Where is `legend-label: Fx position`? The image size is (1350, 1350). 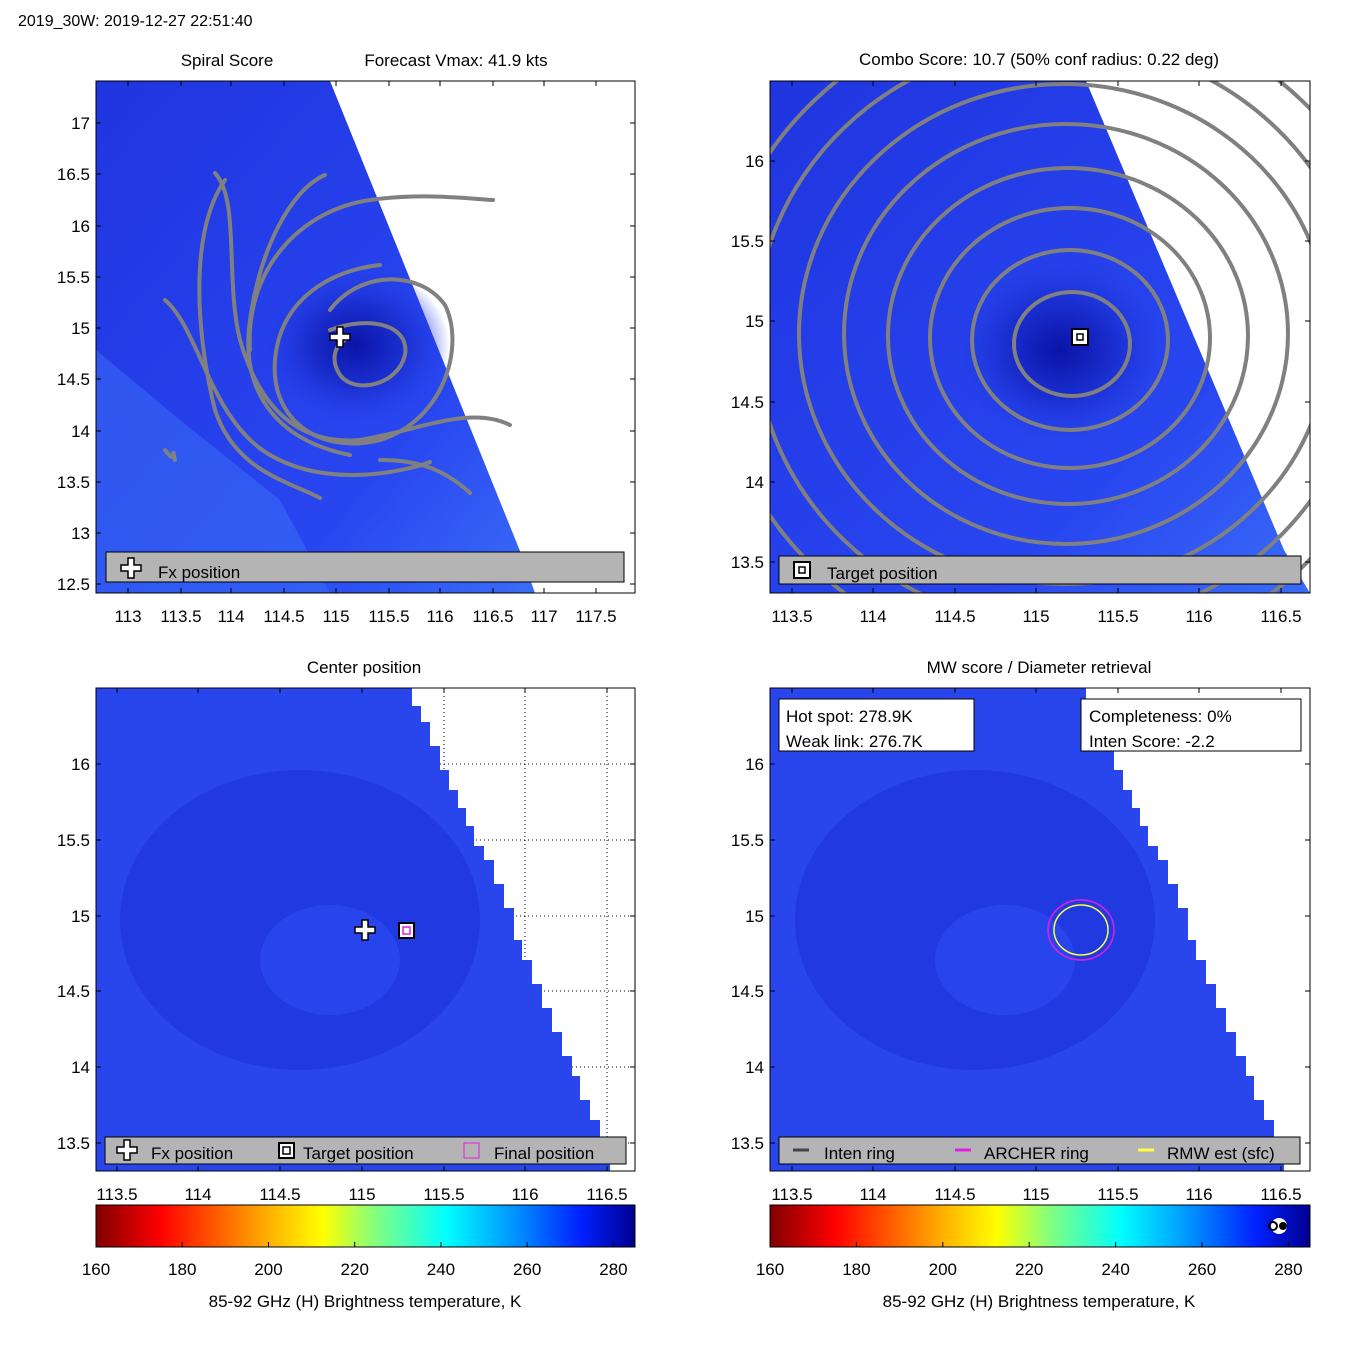 legend-label: Fx position is located at coordinates (199, 572).